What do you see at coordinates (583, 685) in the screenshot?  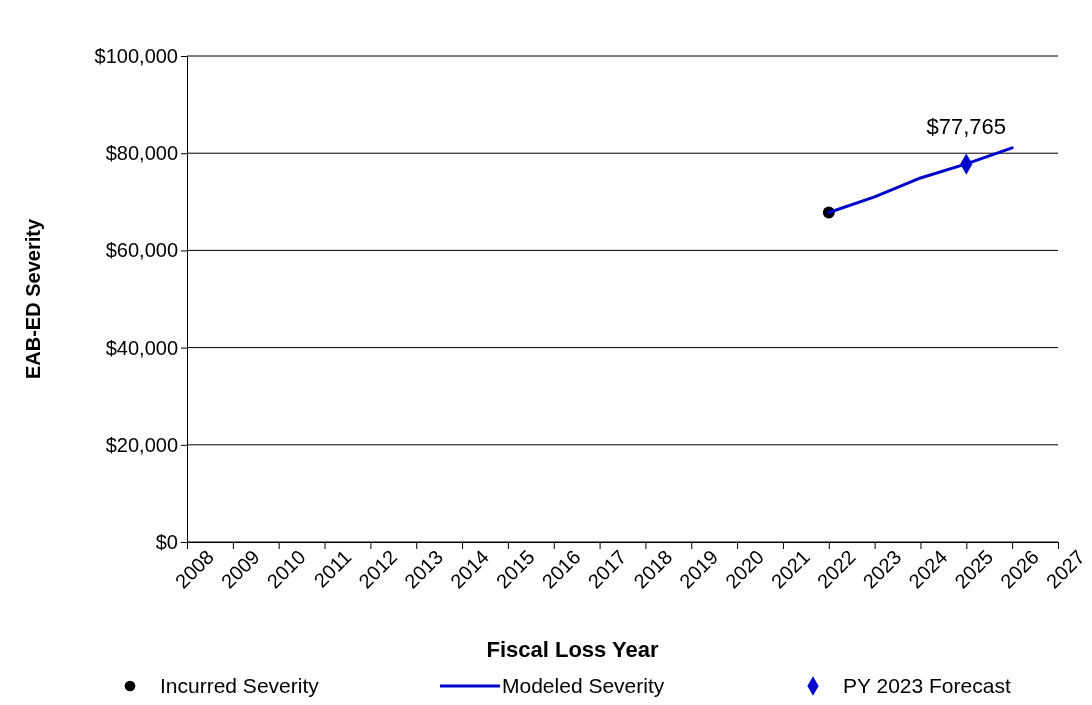 I see `legend-label: Modeled Severity` at bounding box center [583, 685].